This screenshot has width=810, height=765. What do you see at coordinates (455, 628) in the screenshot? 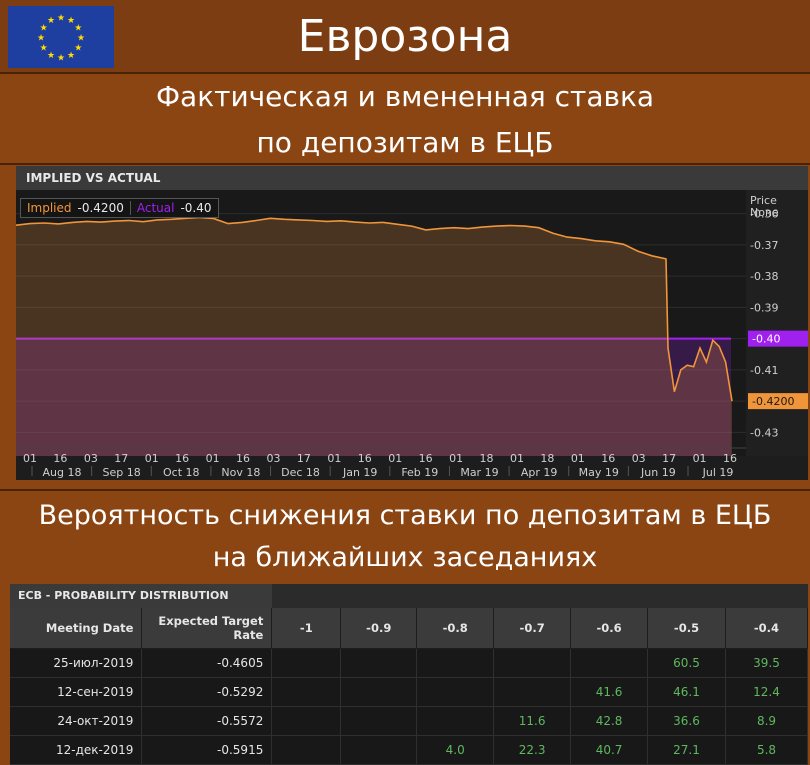
I see `col-header-bucket: -0.8` at bounding box center [455, 628].